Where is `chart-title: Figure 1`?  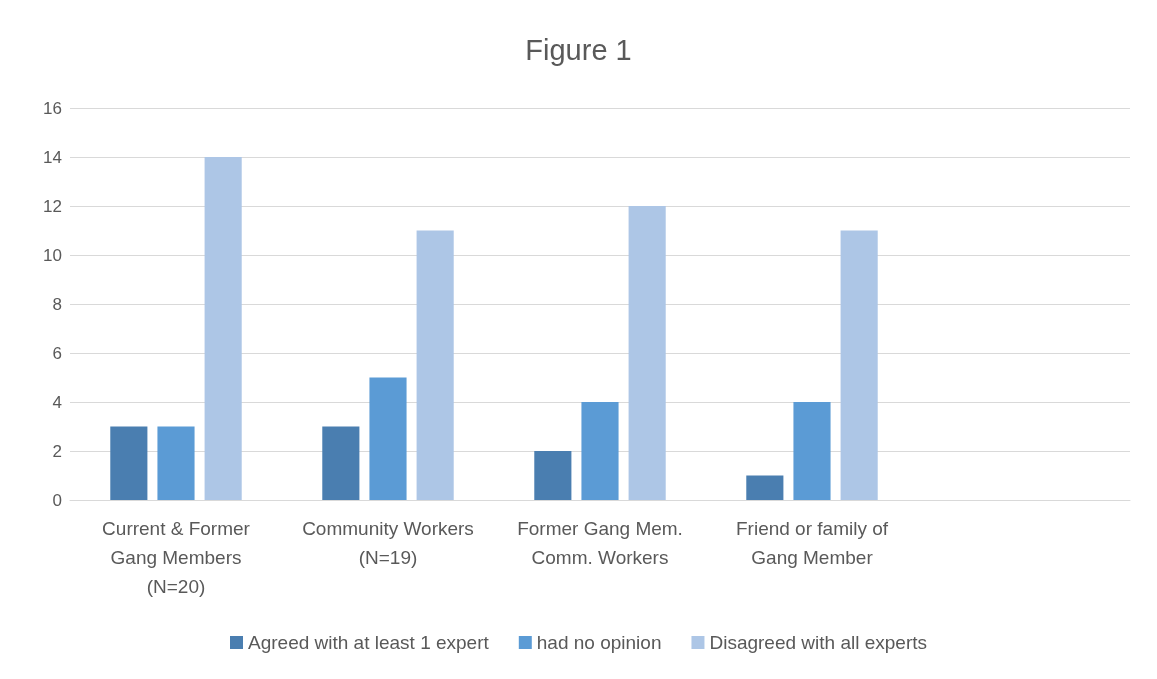 chart-title: Figure 1 is located at coordinates (578, 49).